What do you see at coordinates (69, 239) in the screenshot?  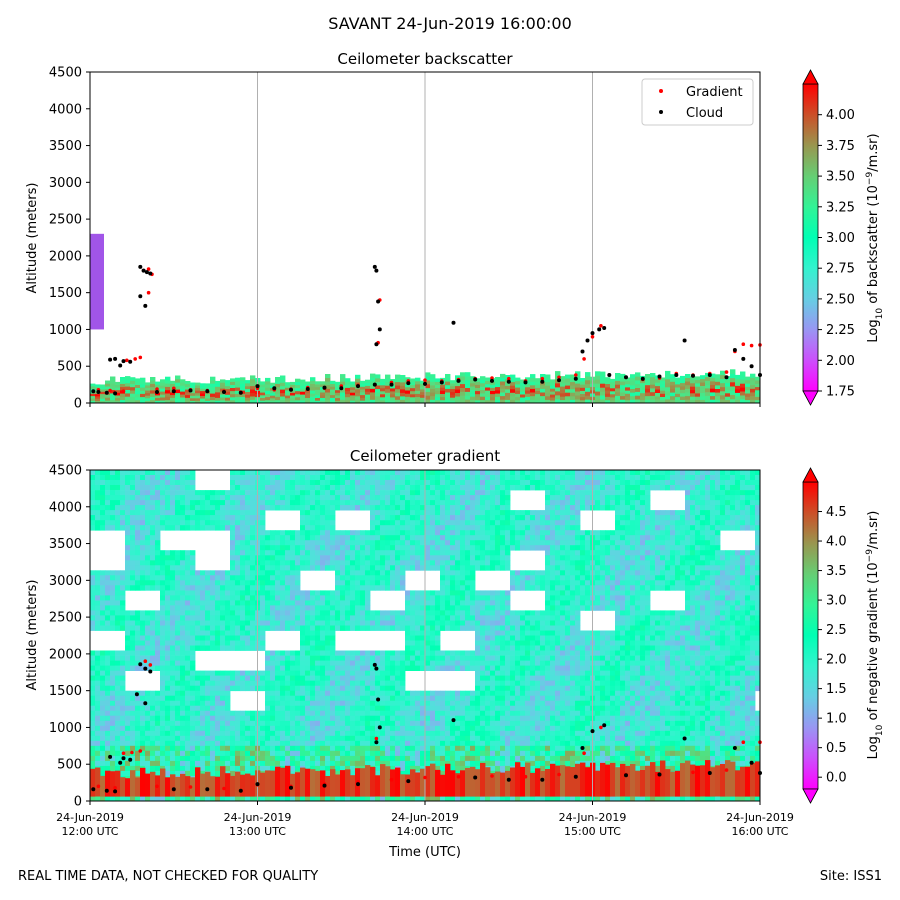 I see `backscatter-y-ticks: 0 500 1000 1500 2000 2500 3000 3500 4000 4500` at bounding box center [69, 239].